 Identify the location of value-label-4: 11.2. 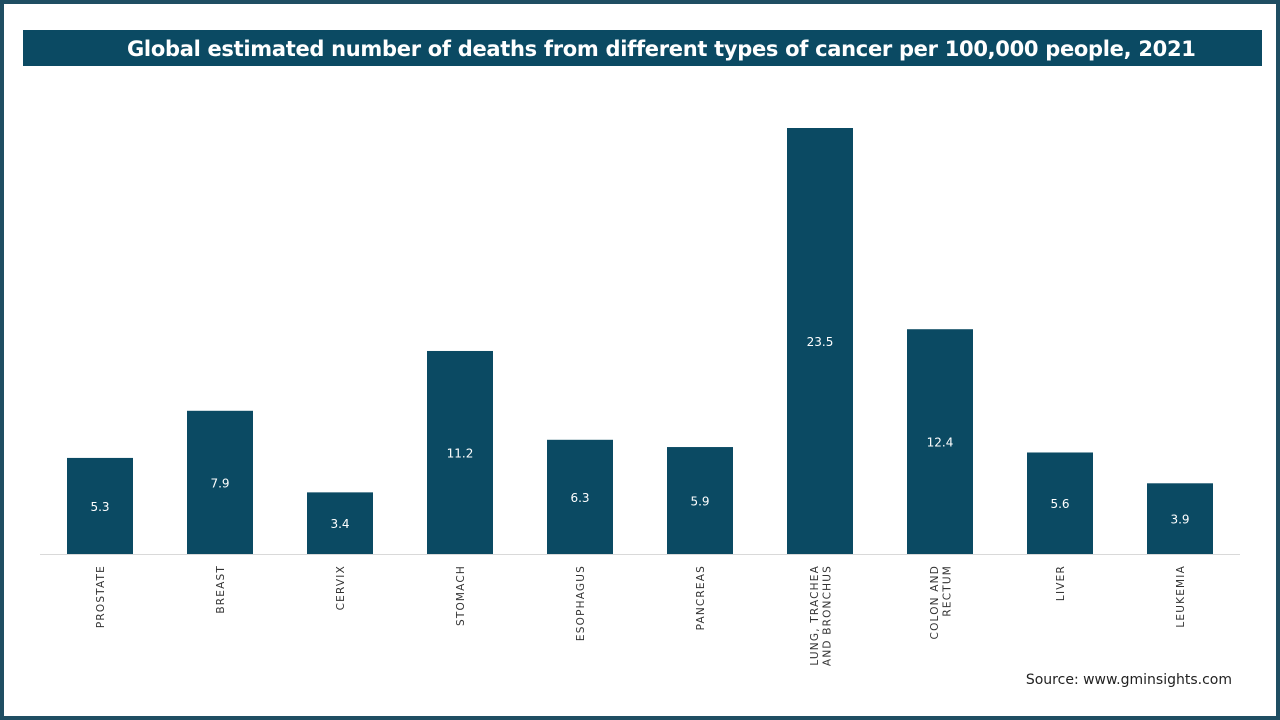
(460, 453).